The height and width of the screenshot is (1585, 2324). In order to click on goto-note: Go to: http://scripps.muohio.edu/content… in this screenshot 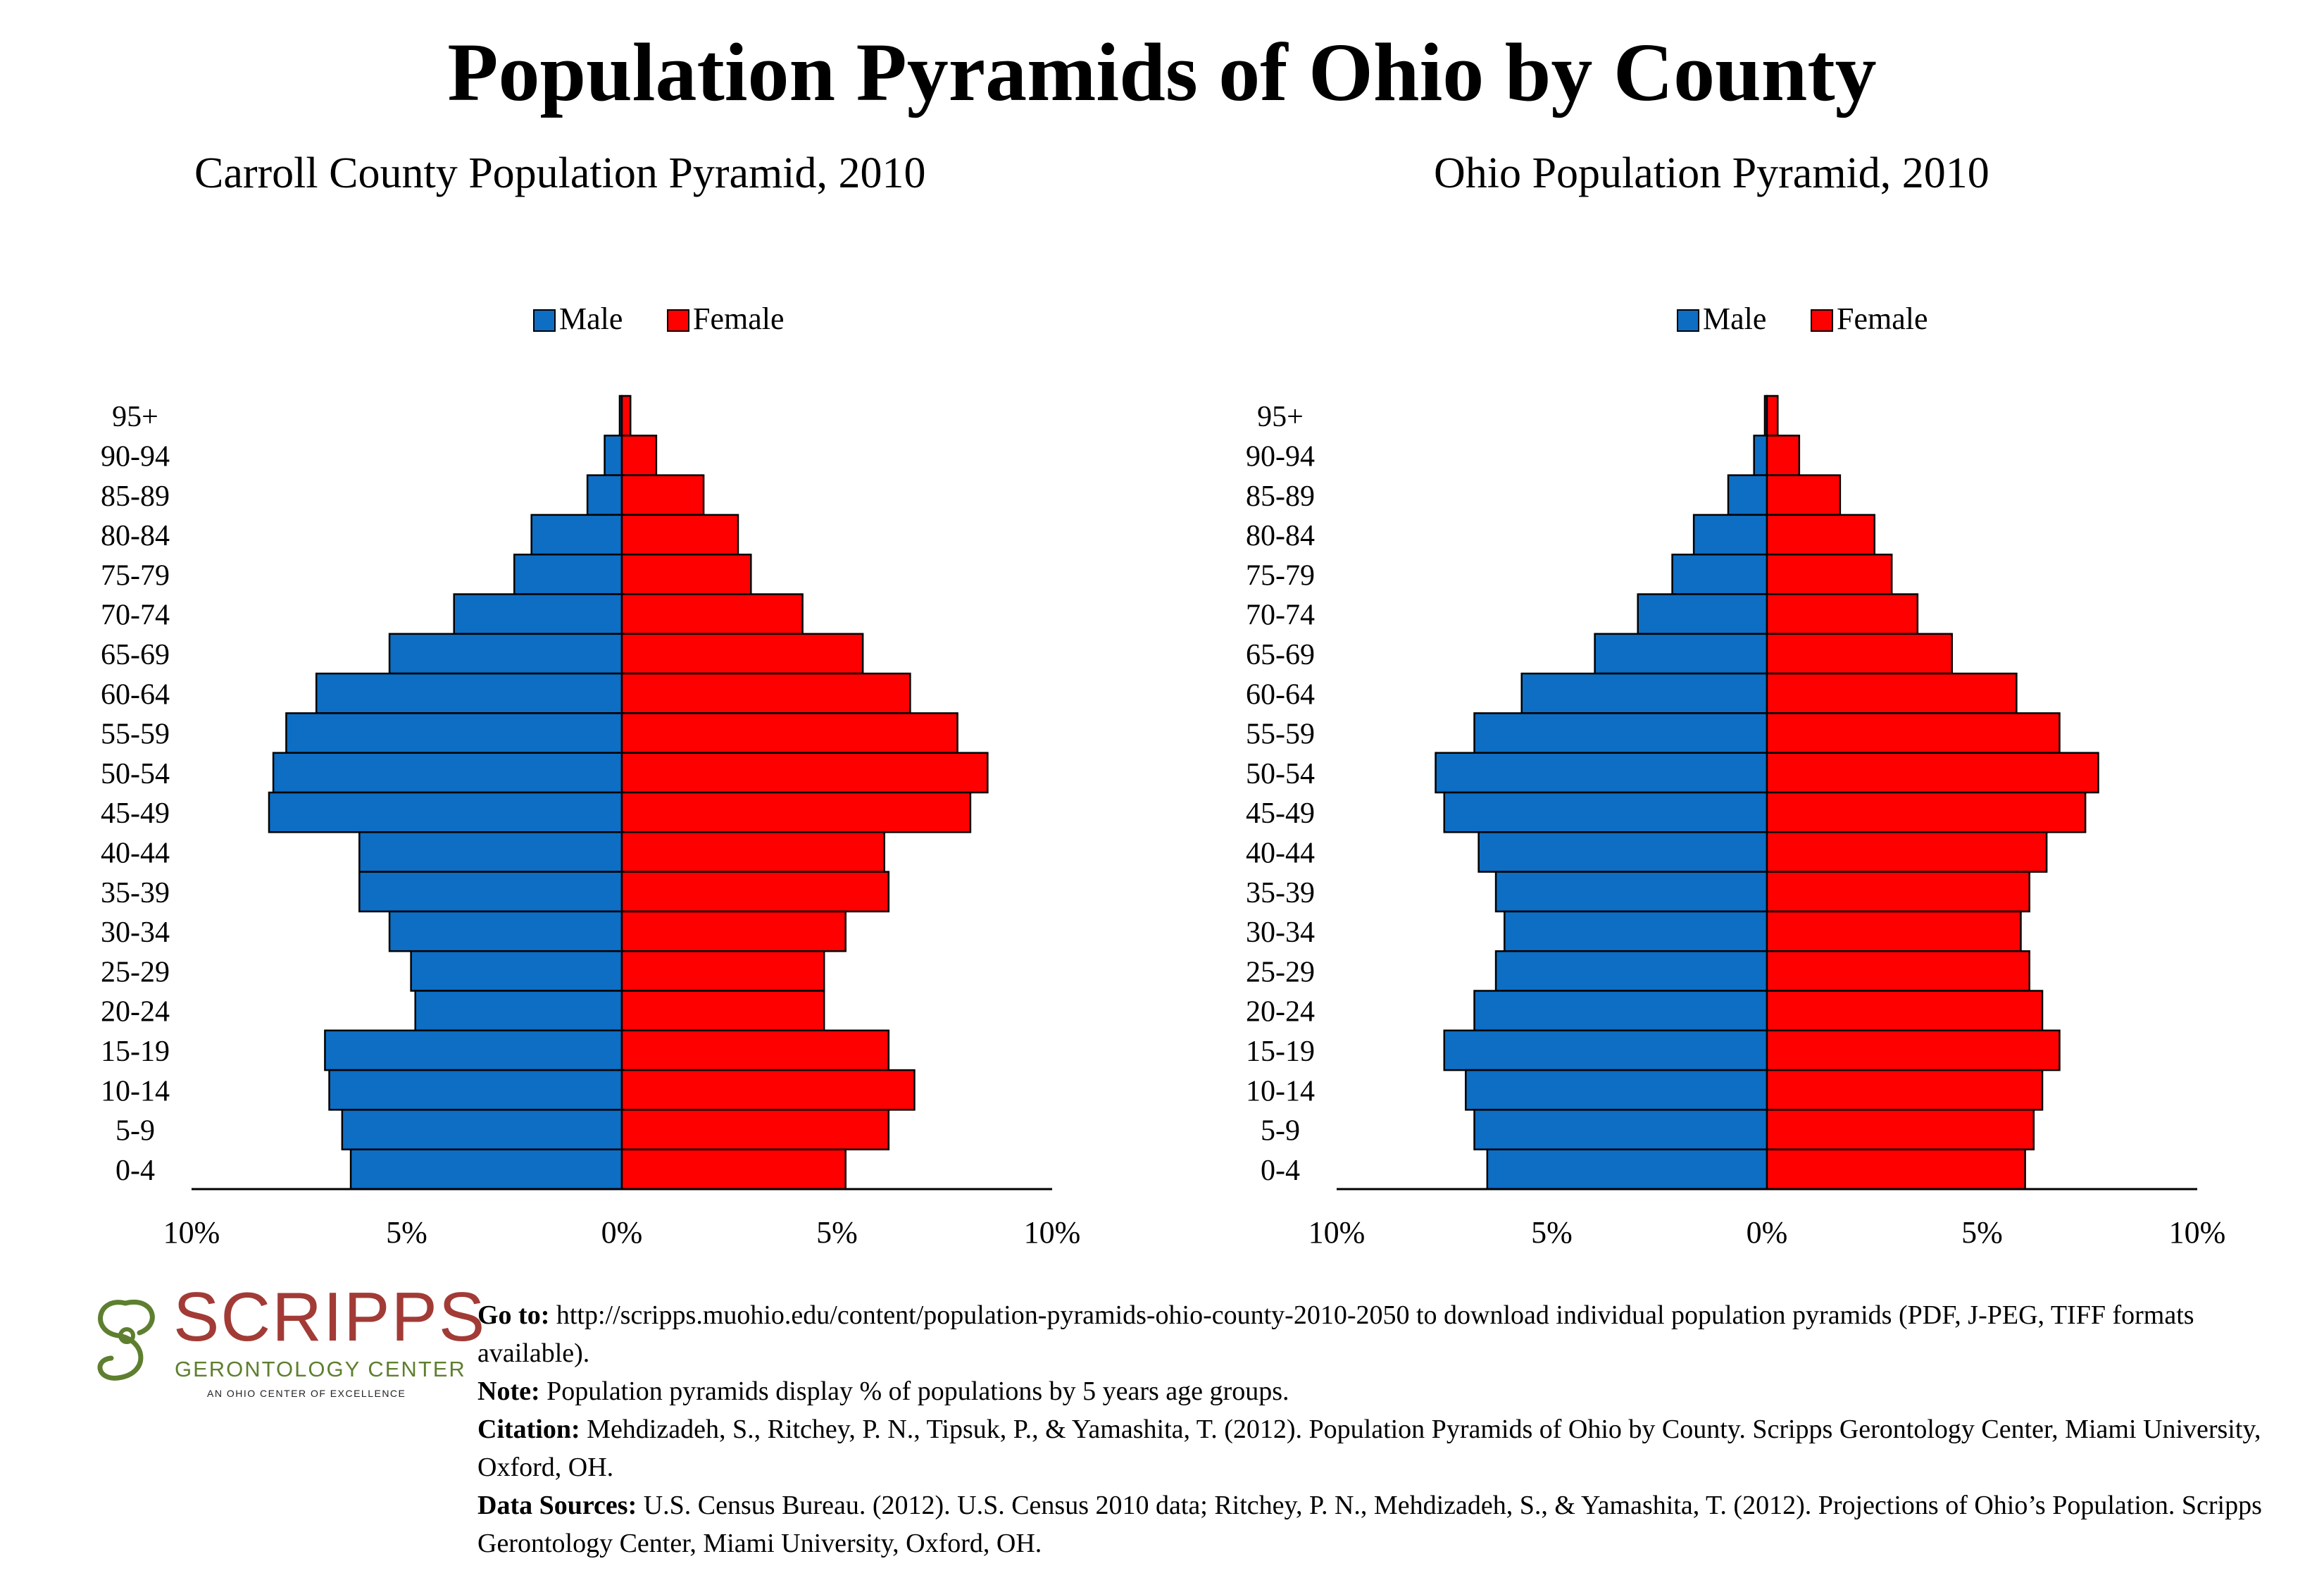, I will do `click(1393, 1334)`.